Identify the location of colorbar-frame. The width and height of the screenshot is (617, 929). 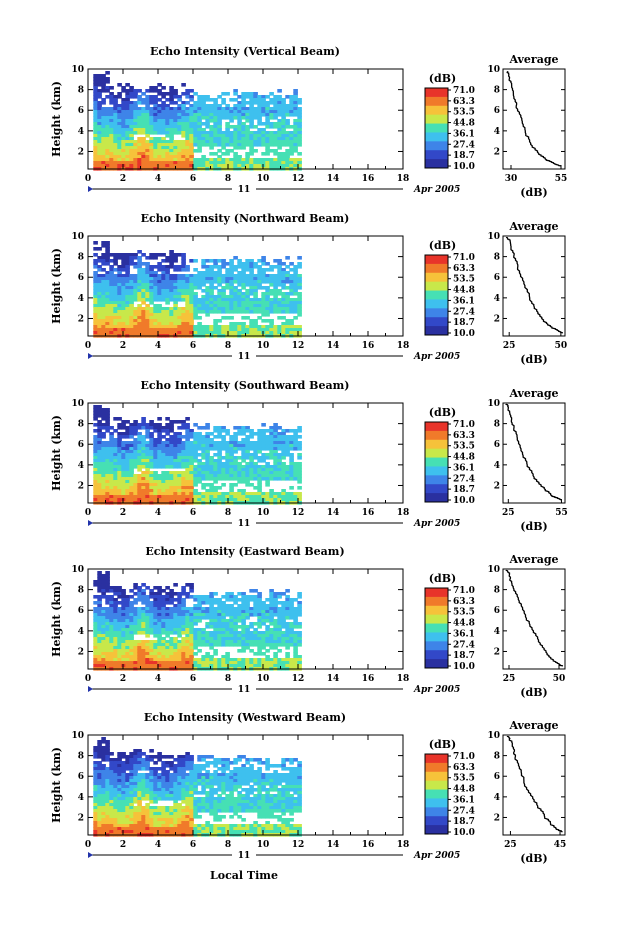
(436, 628).